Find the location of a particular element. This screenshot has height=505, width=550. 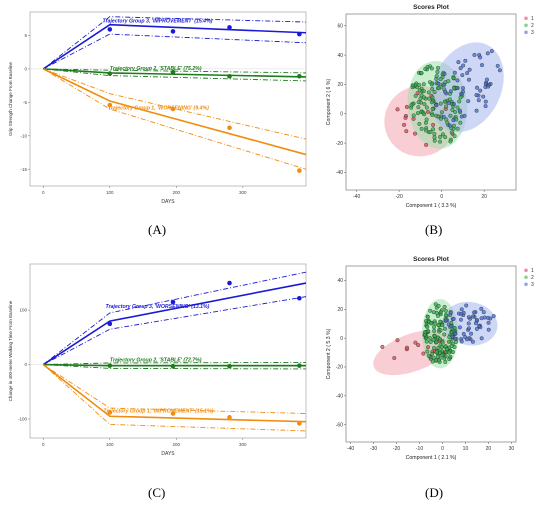

series-3-lower-ci is located at coordinates (175, 398).